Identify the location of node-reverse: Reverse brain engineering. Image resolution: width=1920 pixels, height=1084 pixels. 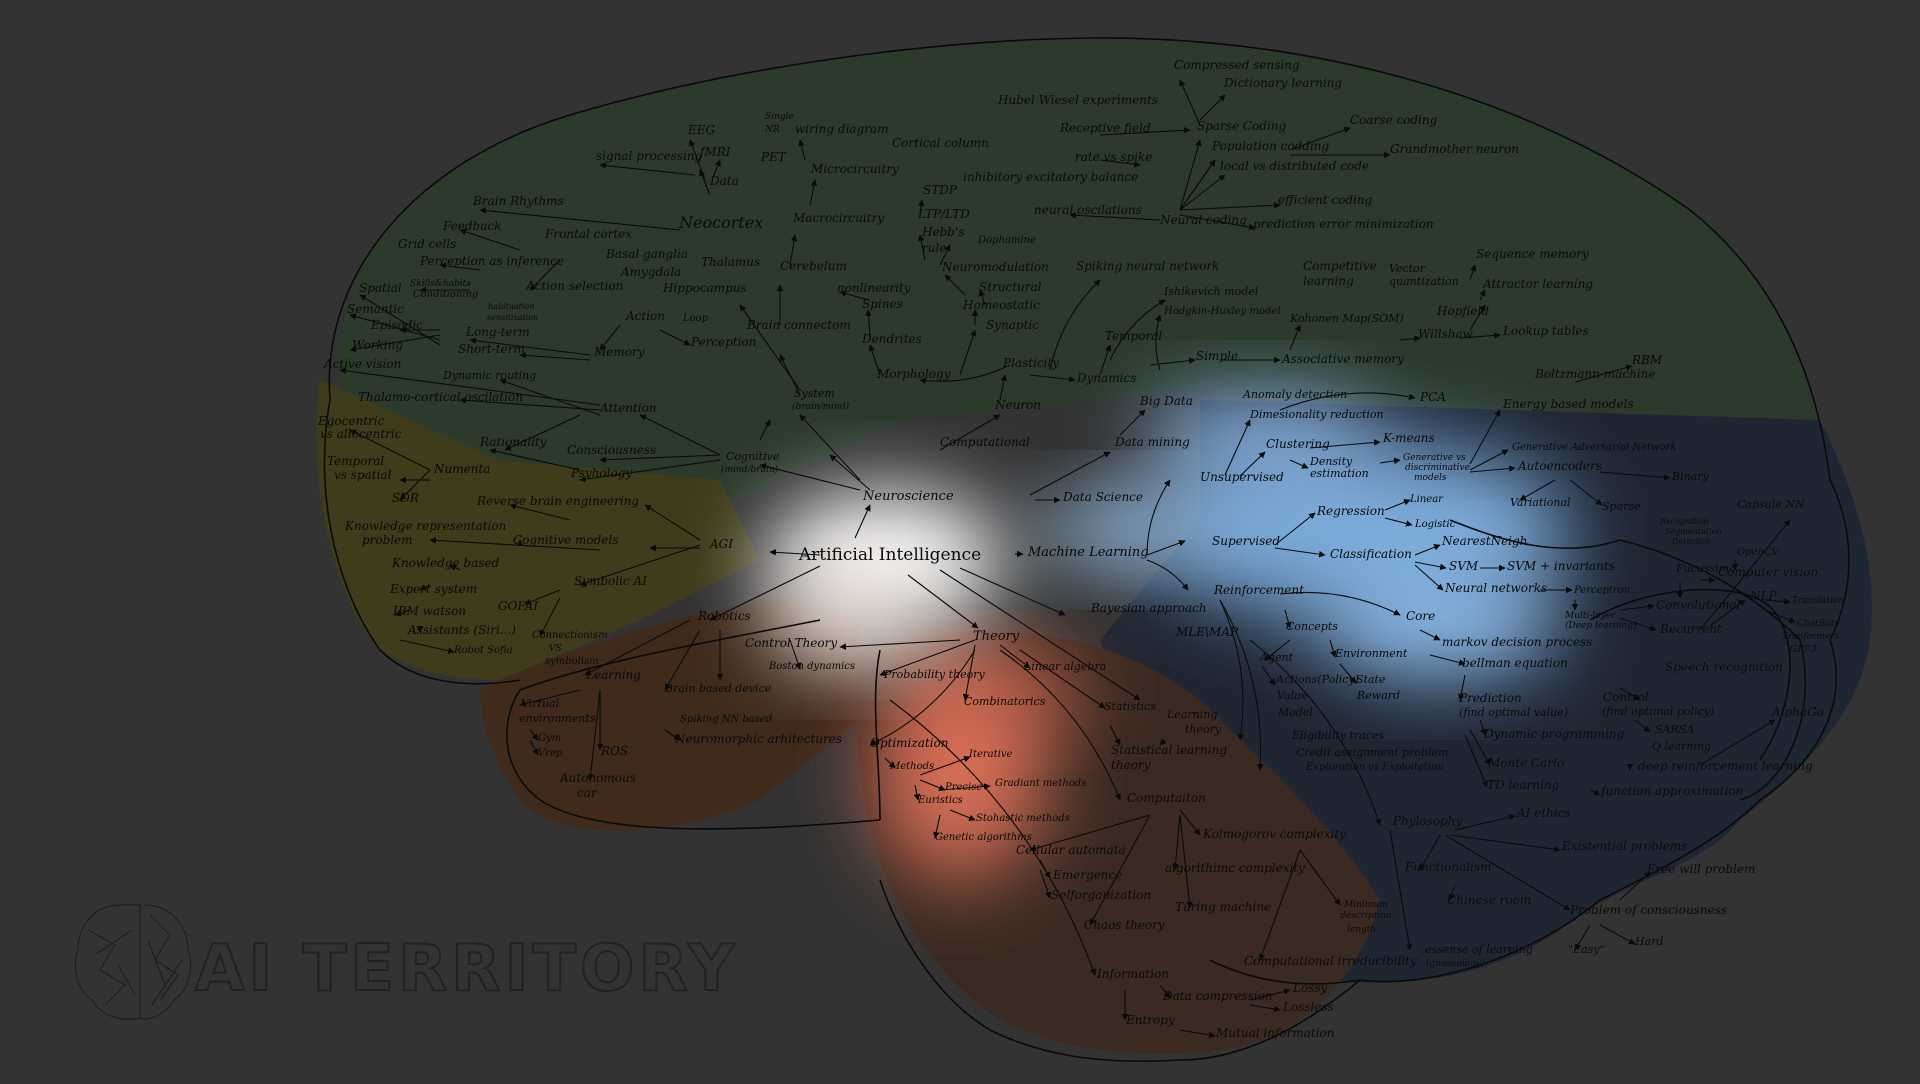
(557, 501).